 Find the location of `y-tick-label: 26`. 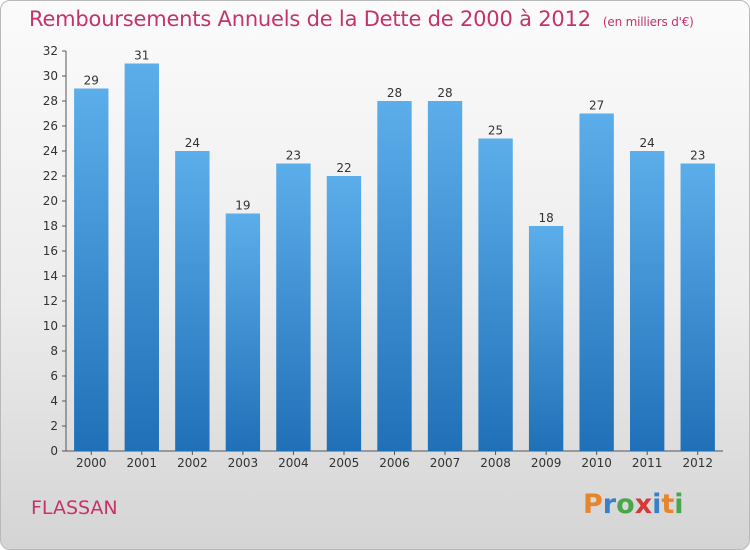

y-tick-label: 26 is located at coordinates (50, 126).